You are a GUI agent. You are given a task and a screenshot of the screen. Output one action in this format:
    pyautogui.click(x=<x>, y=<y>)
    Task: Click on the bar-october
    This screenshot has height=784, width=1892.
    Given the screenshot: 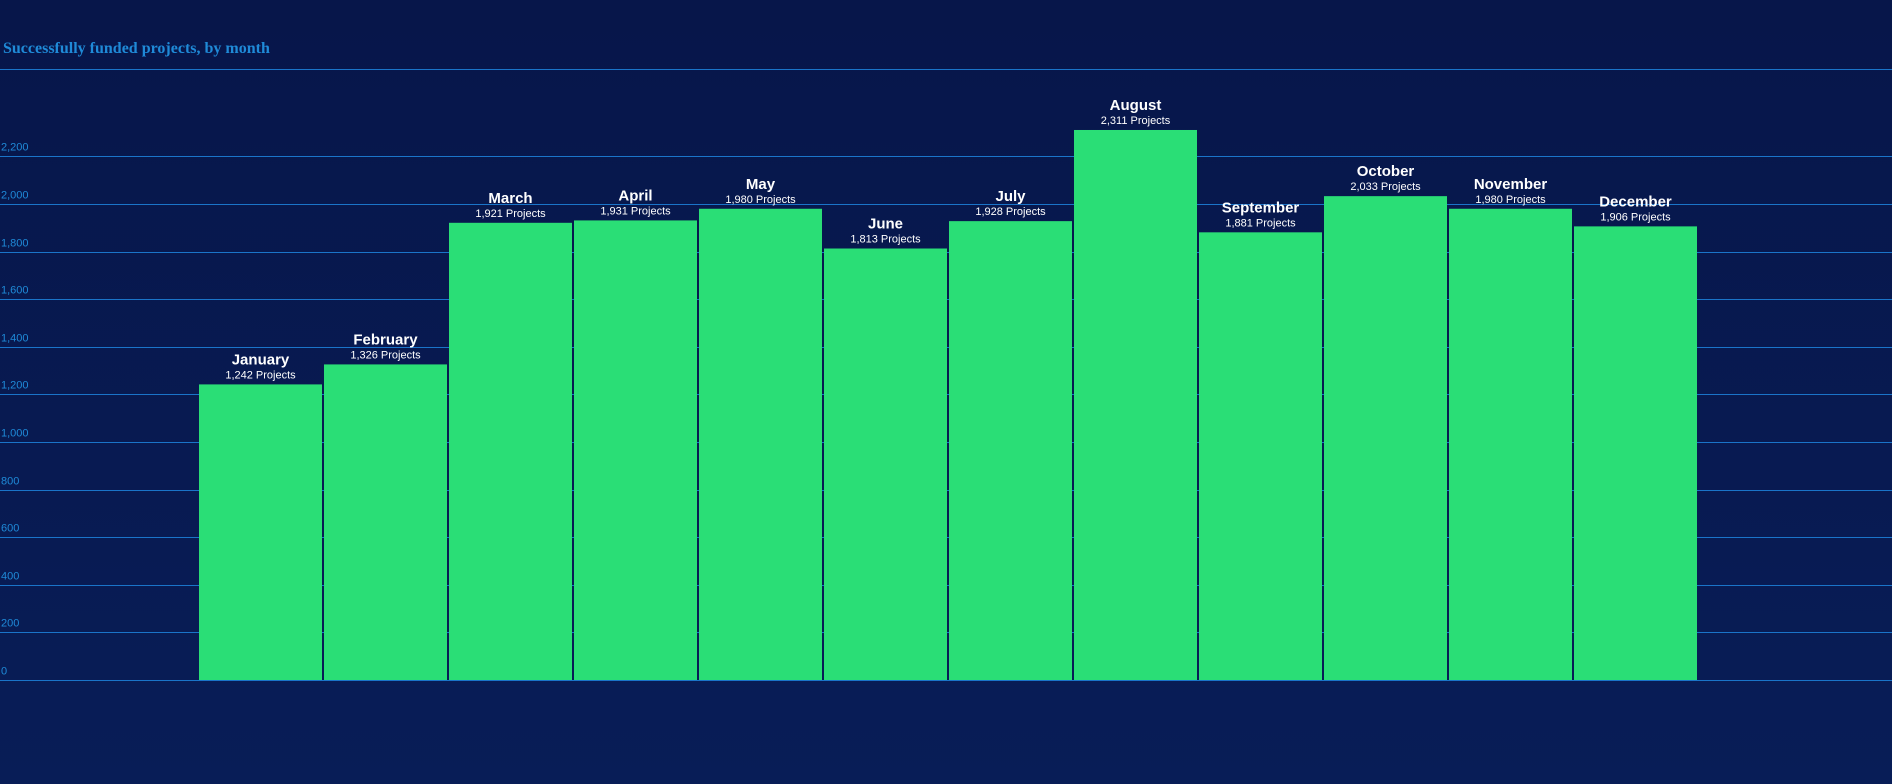 What is the action you would take?
    pyautogui.click(x=1385, y=438)
    